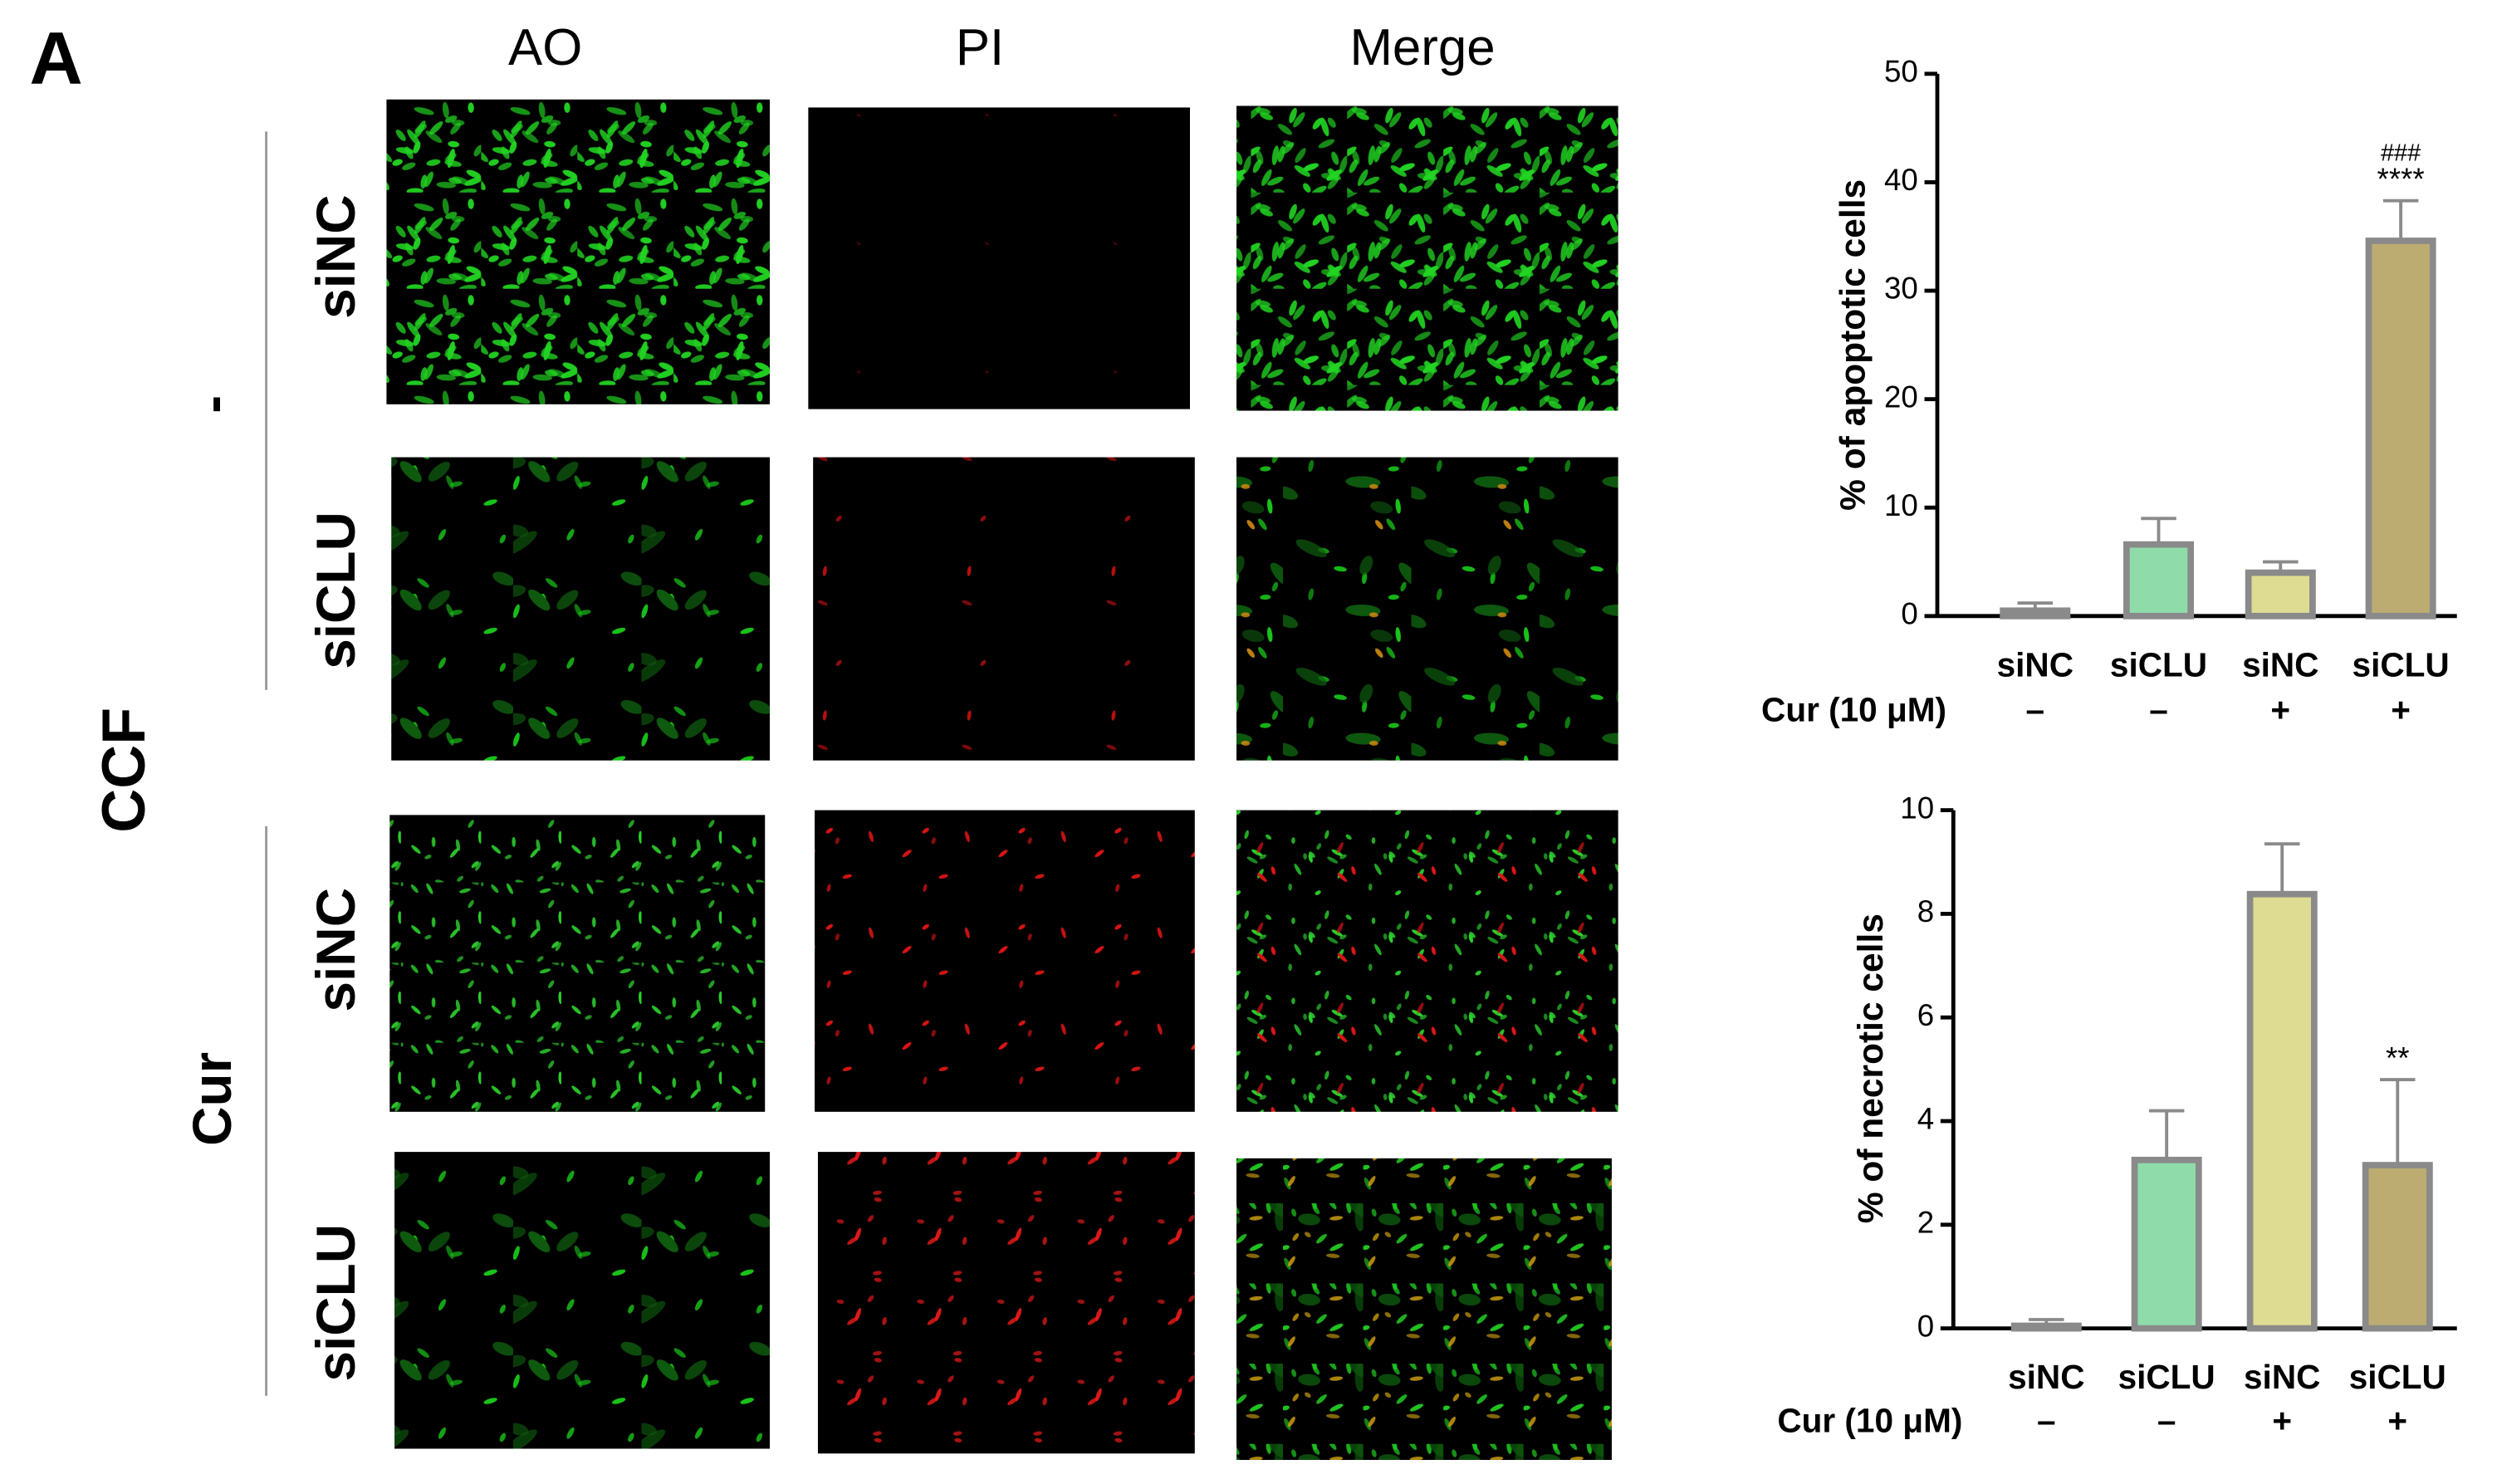 This screenshot has width=2497, height=1484. Describe the element at coordinates (980, 47) in the screenshot. I see `column-header: PI` at that location.